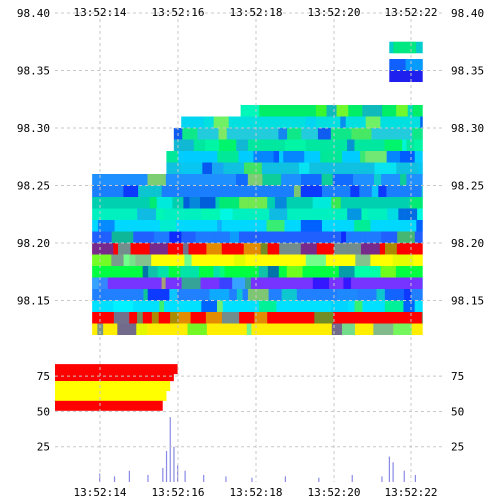 Image resolution: width=500 pixels, height=500 pixels. I want to click on volume-tick-label-left: 50, so click(43, 411).